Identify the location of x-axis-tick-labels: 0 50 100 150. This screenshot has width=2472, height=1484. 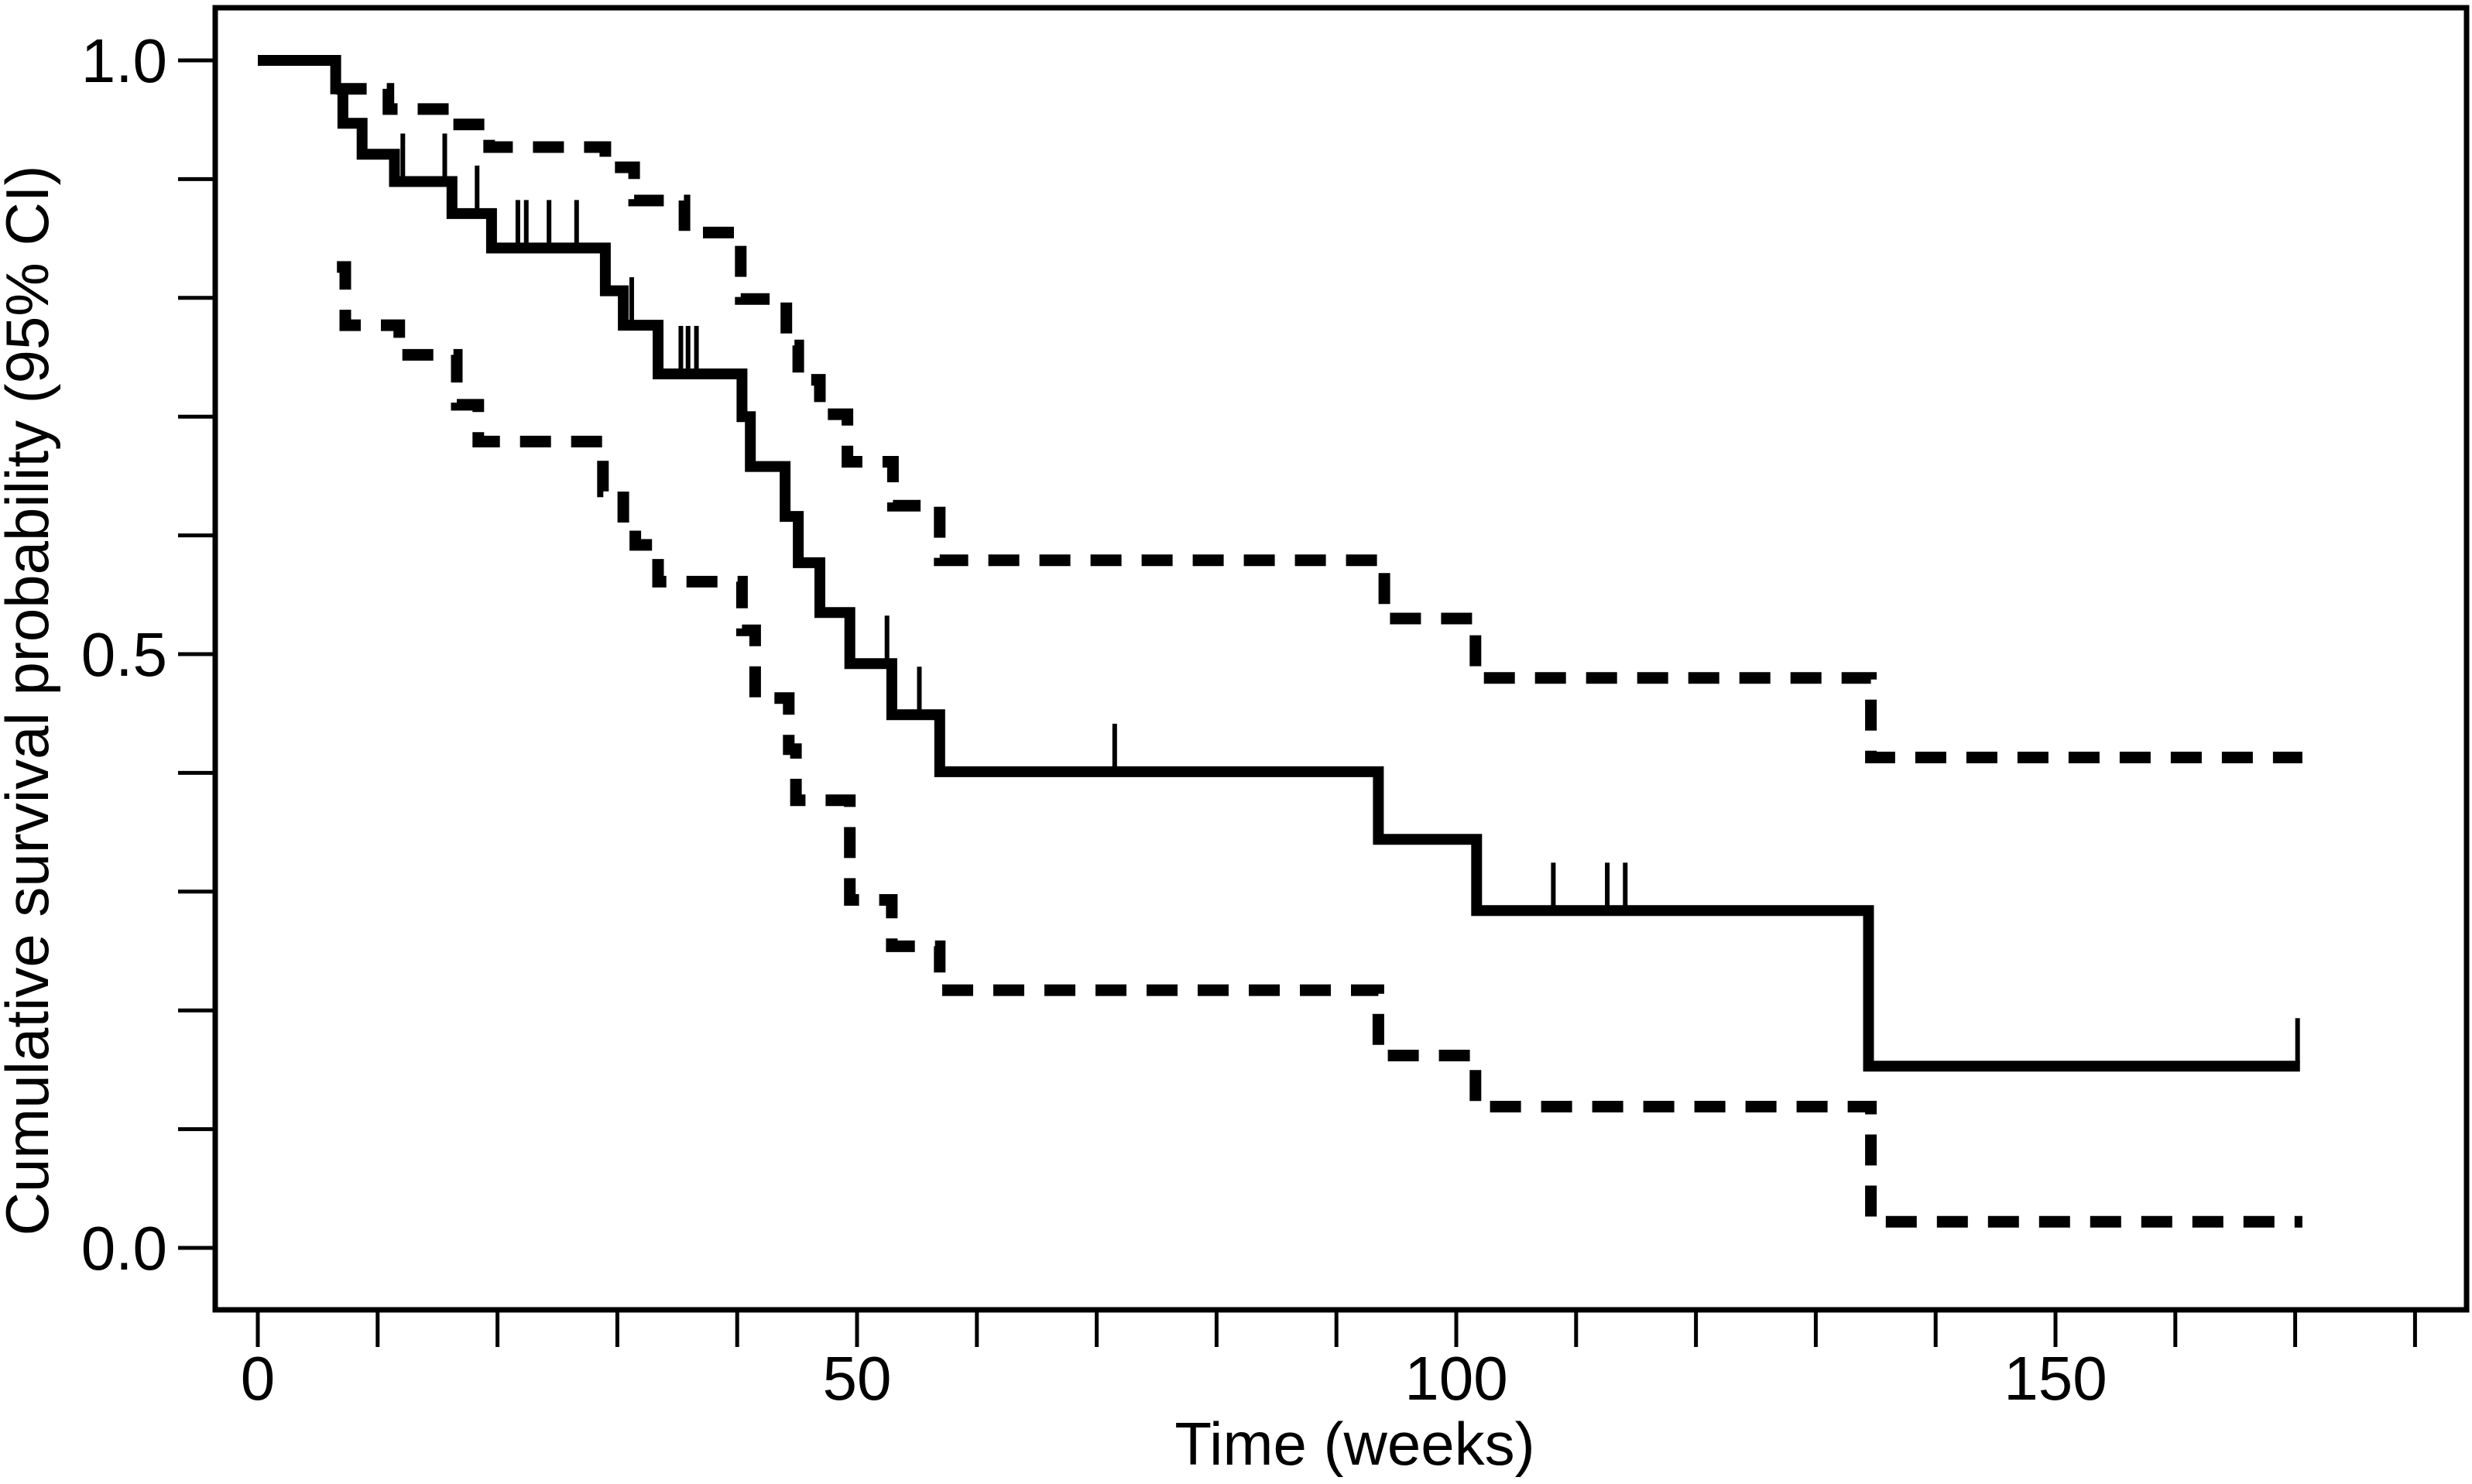
(1174, 1378).